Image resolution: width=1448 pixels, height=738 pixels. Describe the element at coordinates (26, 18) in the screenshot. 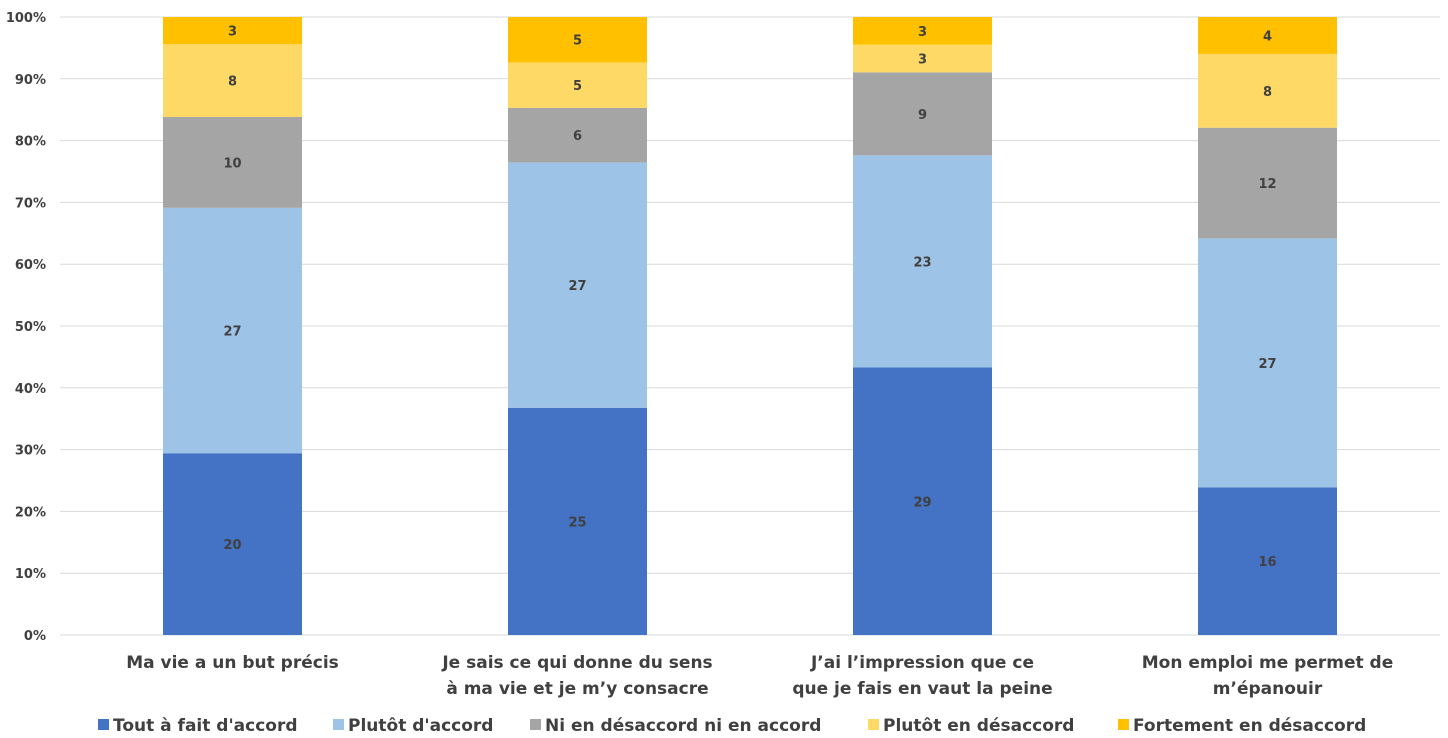

I see `y-tick-label: 100%` at that location.